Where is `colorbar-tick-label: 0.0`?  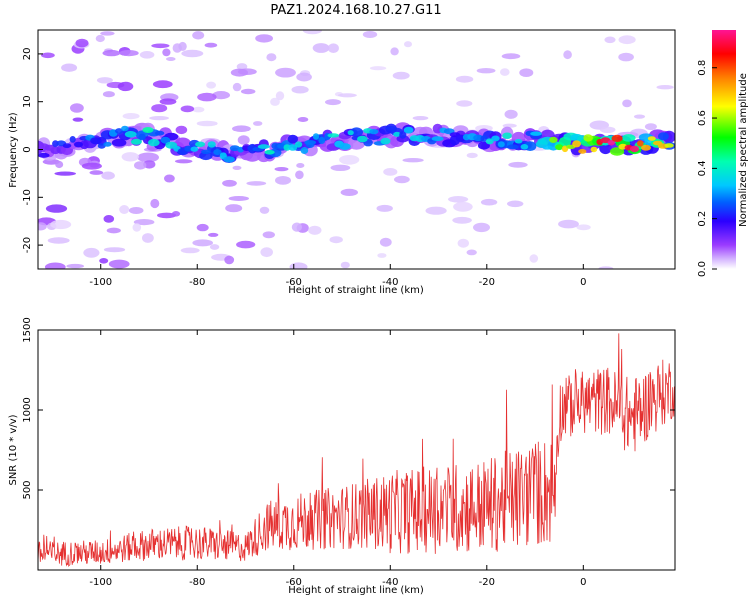 colorbar-tick-label: 0.0 is located at coordinates (702, 269).